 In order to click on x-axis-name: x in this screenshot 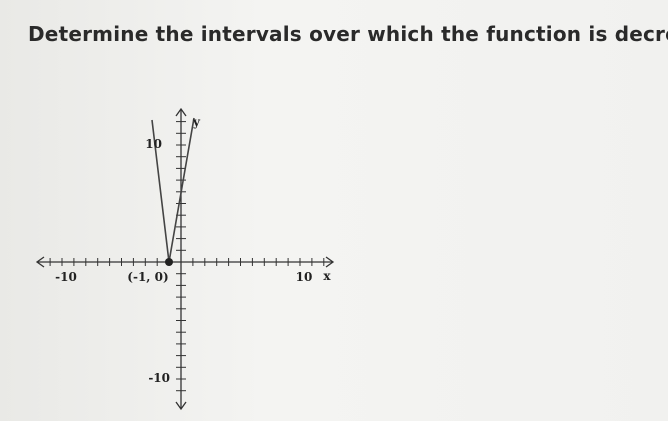, I will do `click(327, 276)`.